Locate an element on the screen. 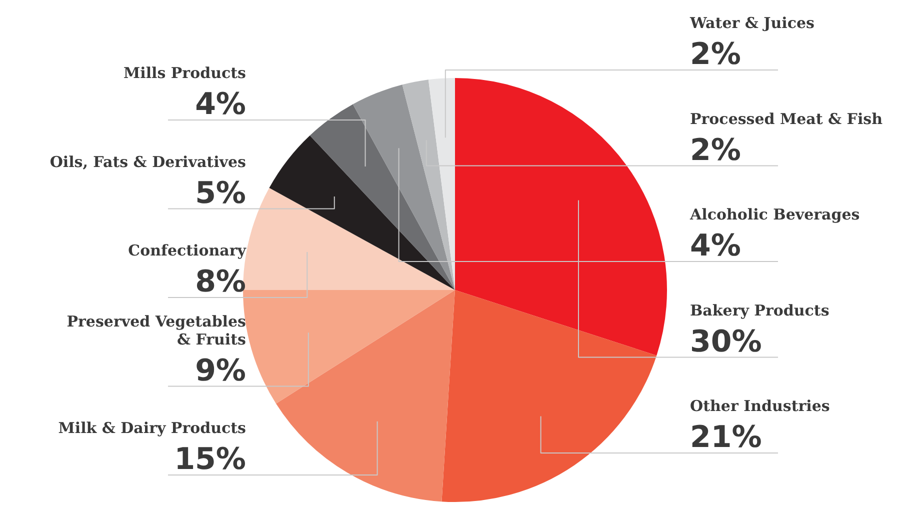  slice-label: Alcoholic Beverages is located at coordinates (774, 215).